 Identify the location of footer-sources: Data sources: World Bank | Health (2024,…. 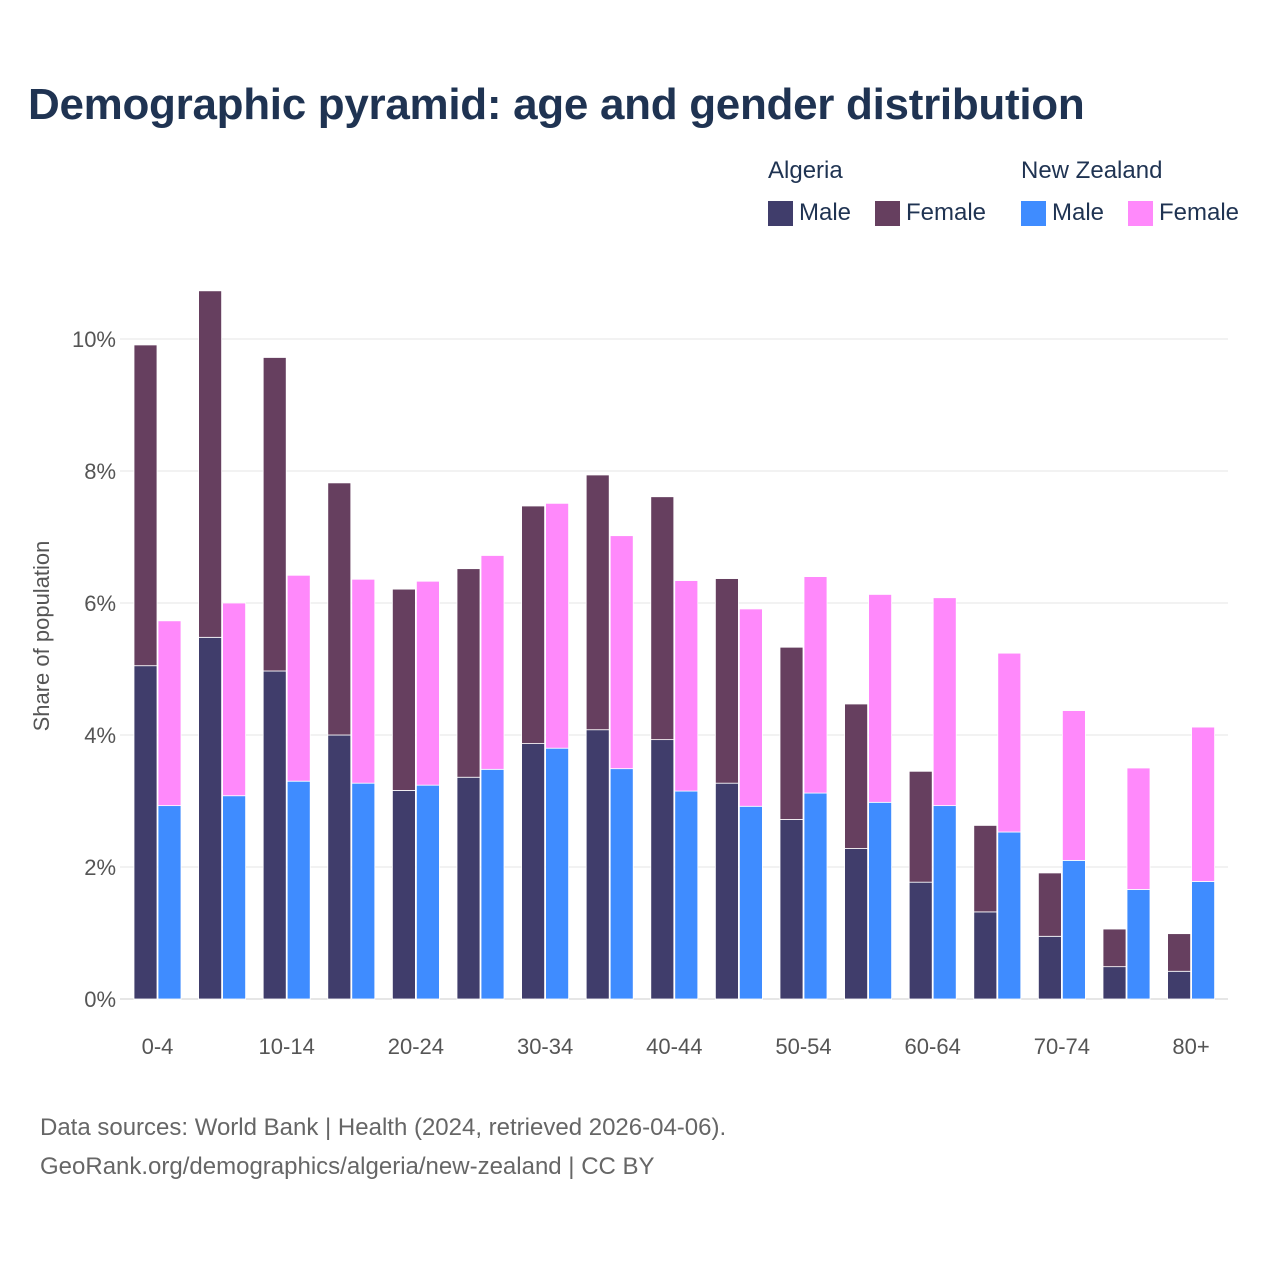
(383, 1127).